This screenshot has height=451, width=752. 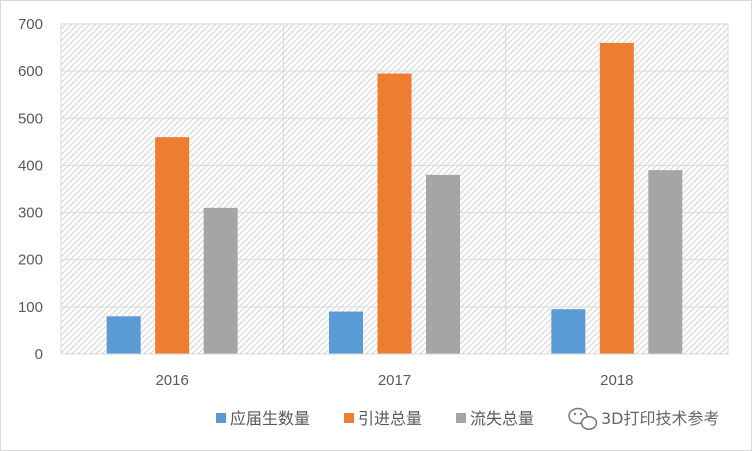 What do you see at coordinates (30, 307) in the screenshot?
I see `y-tick-label: 100` at bounding box center [30, 307].